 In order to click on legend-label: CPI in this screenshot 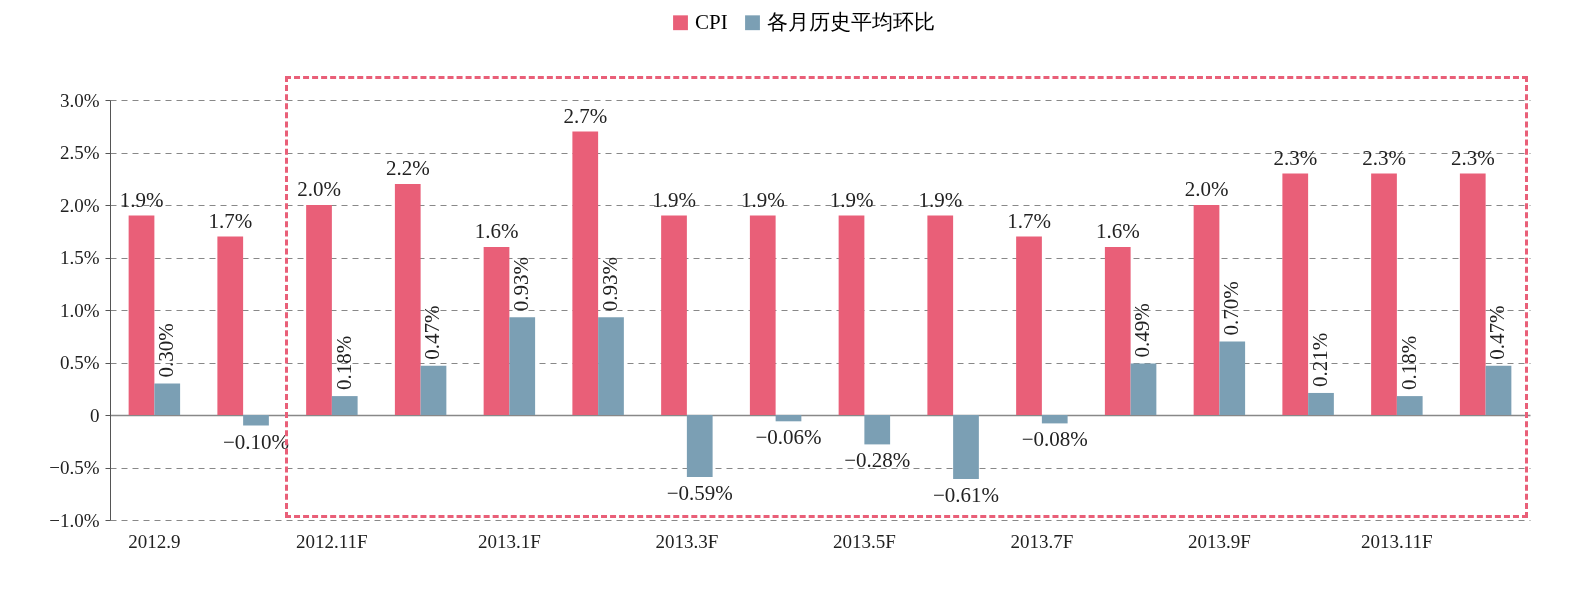, I will do `click(711, 21)`.